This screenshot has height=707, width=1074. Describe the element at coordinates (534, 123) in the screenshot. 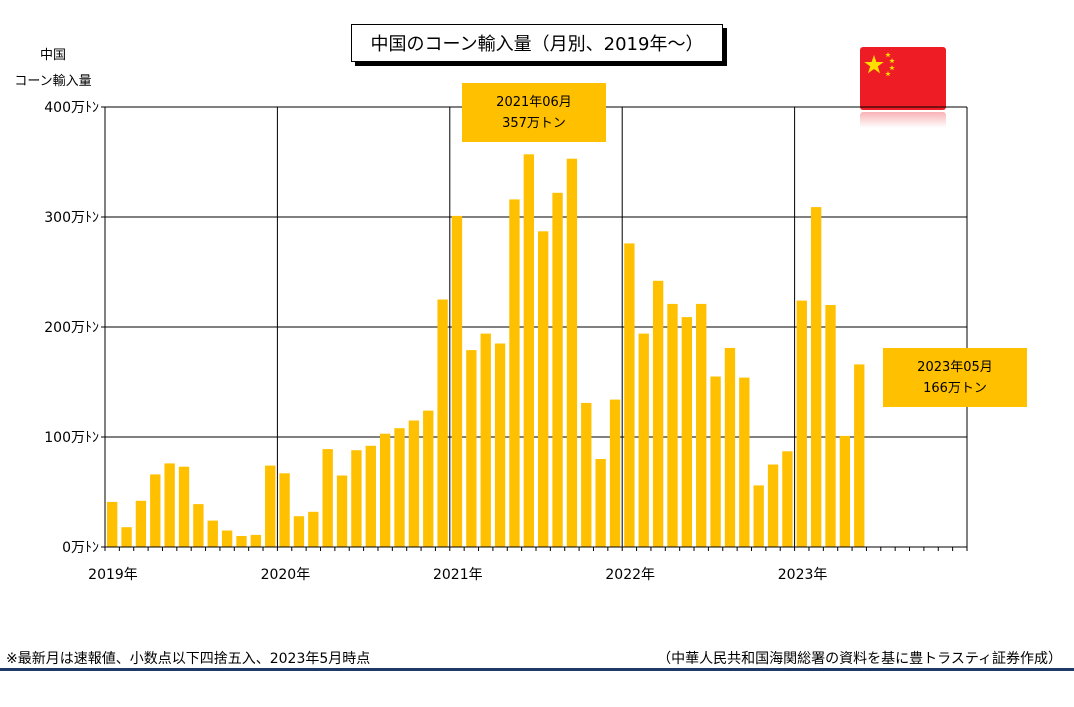

I see `annotation-peak-value: 357万トン` at that location.